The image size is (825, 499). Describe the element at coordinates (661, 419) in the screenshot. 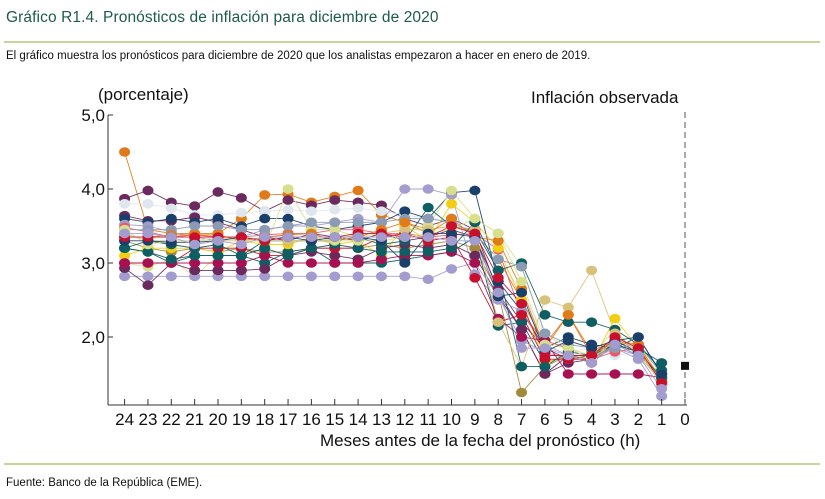

I see `x-tick-label: 1` at that location.